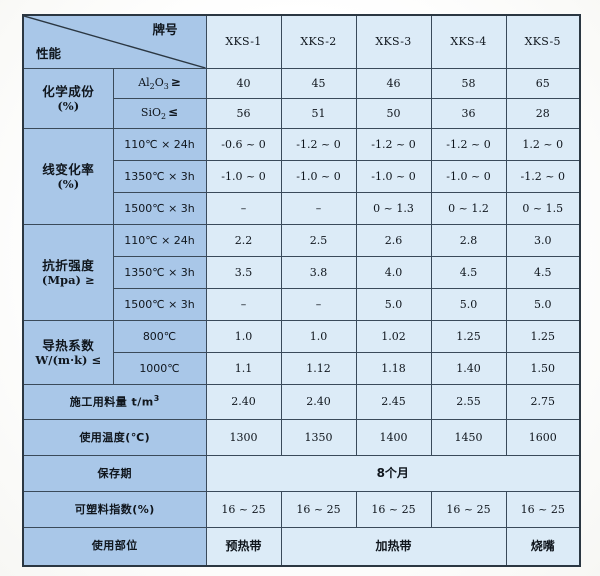  Describe the element at coordinates (543, 41) in the screenshot. I see `grade-header-5: XKS-5` at that location.